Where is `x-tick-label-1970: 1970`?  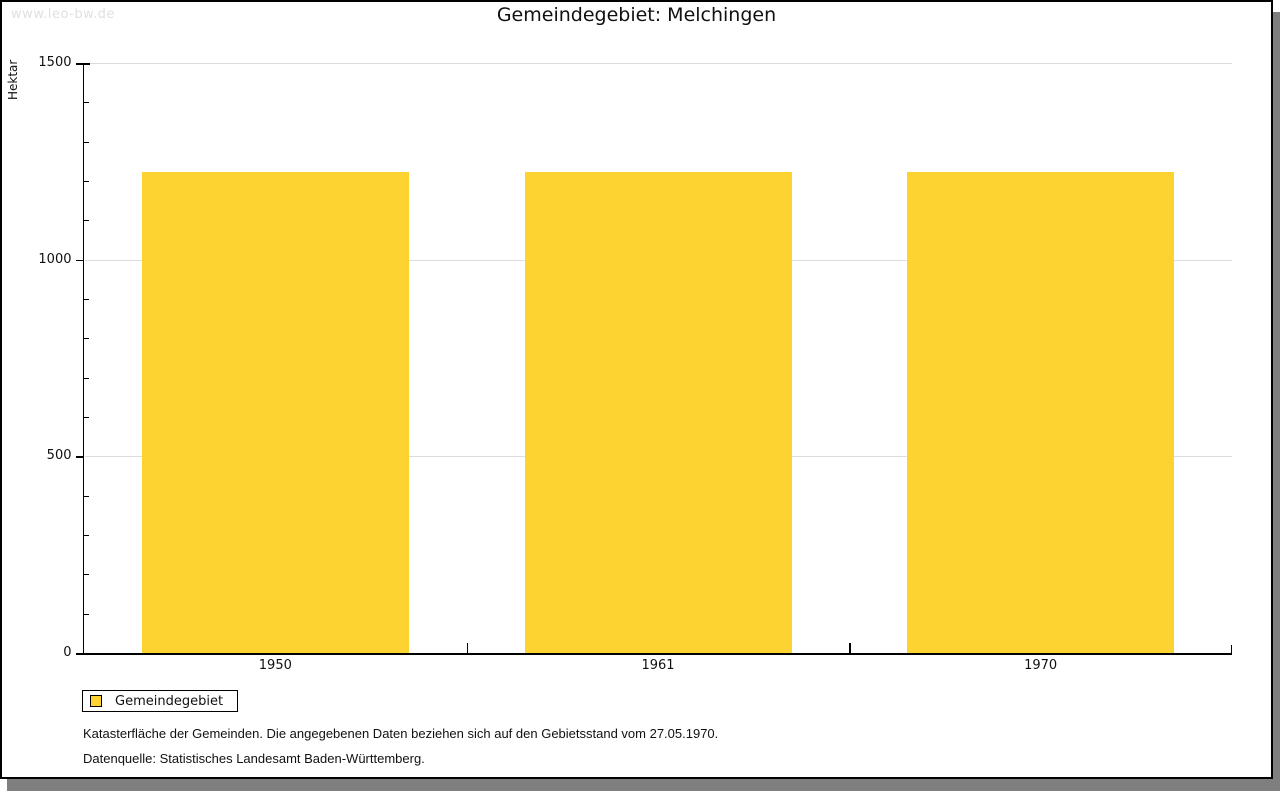
x-tick-label-1970: 1970 is located at coordinates (1041, 665).